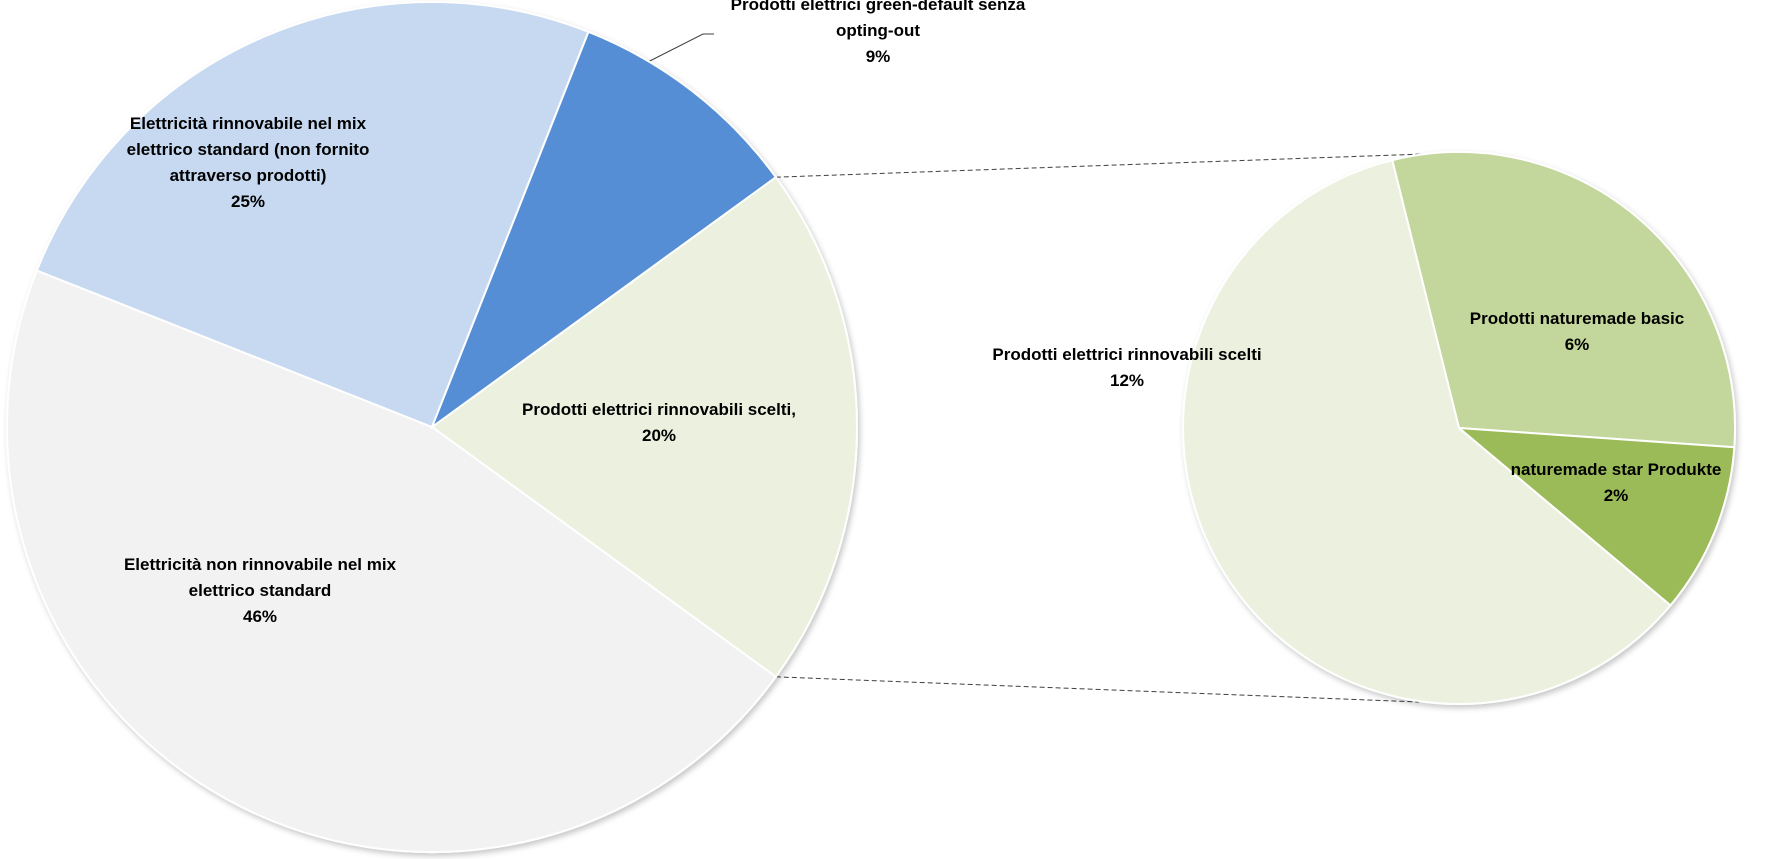 The height and width of the screenshot is (859, 1769). What do you see at coordinates (878, 30) in the screenshot?
I see `main-slice-name-line: opting-out` at bounding box center [878, 30].